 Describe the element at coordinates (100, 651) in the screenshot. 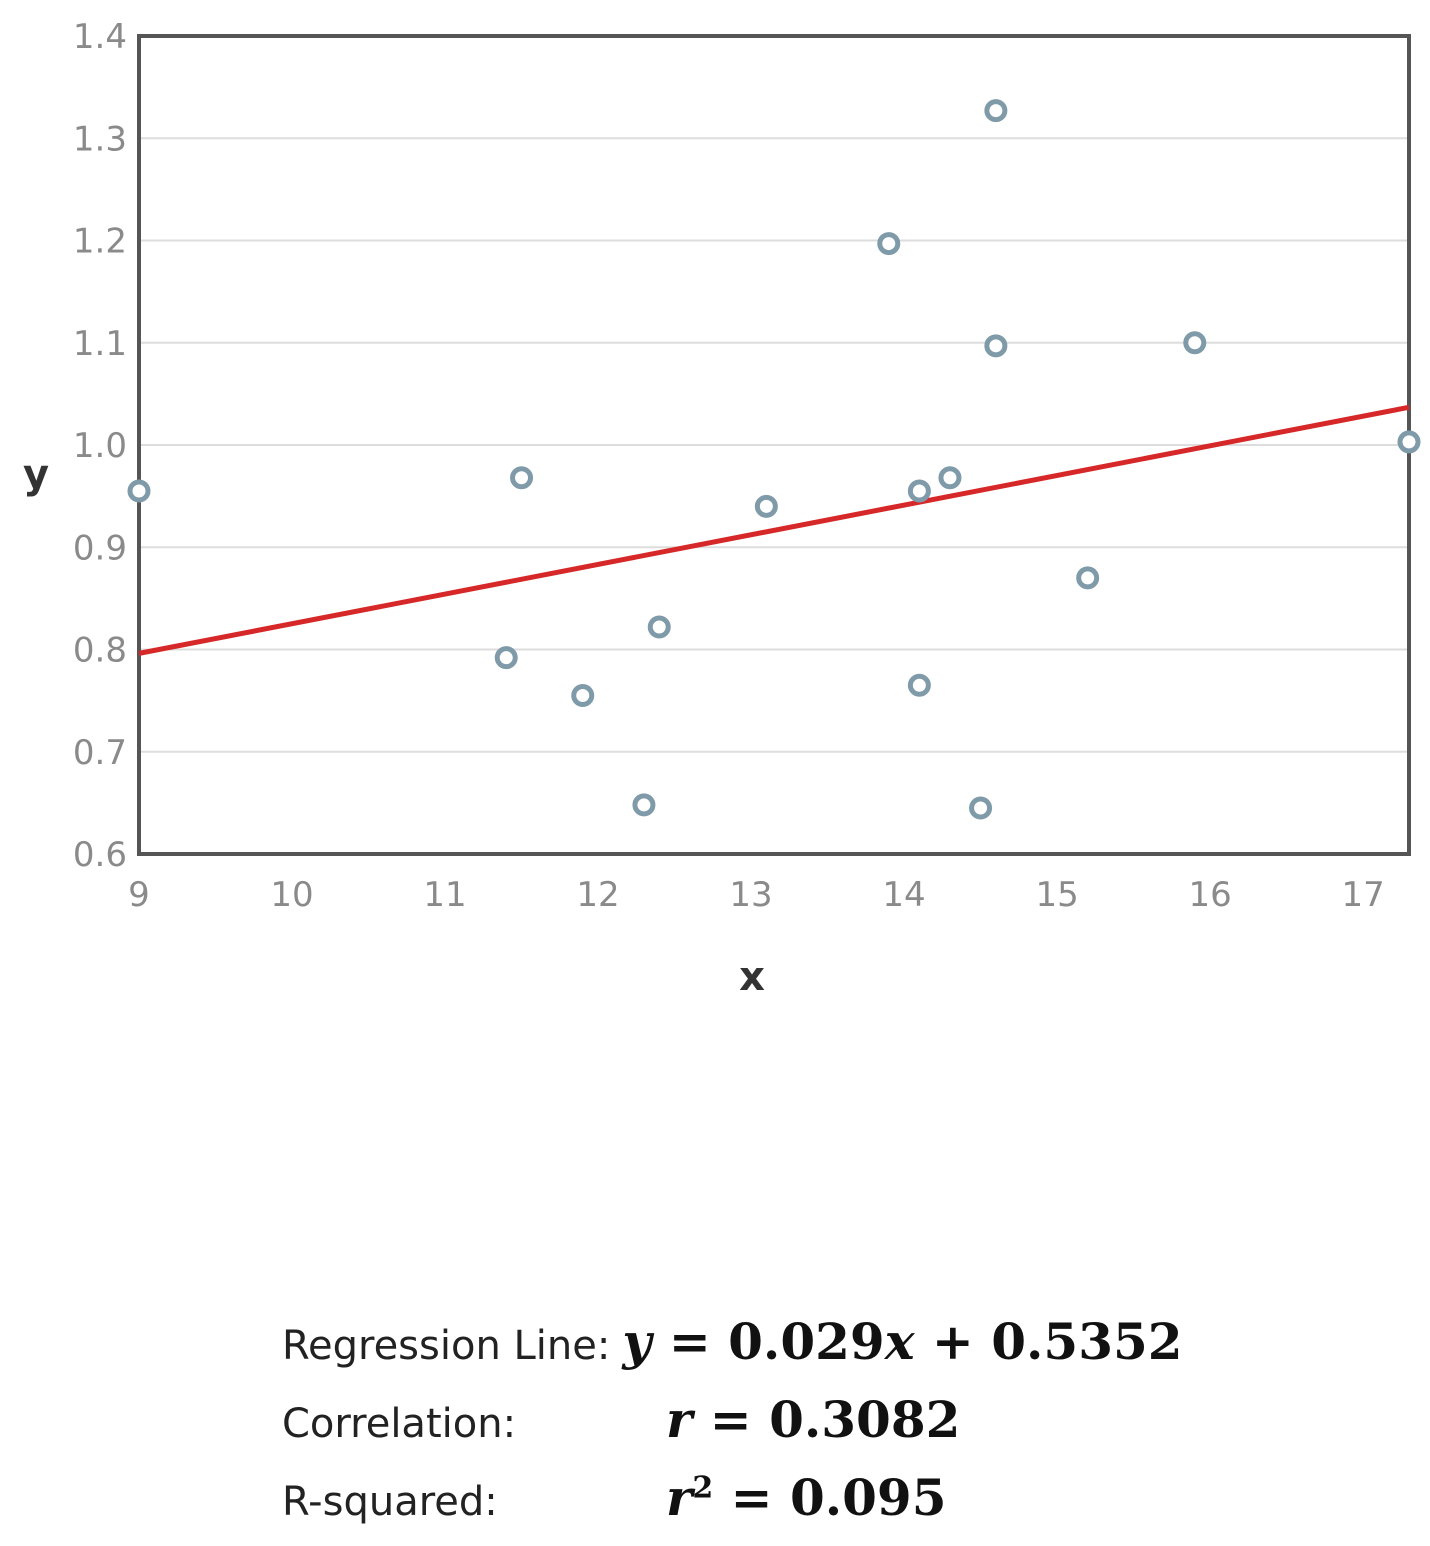

I see `y-tick-label: 0.8` at that location.